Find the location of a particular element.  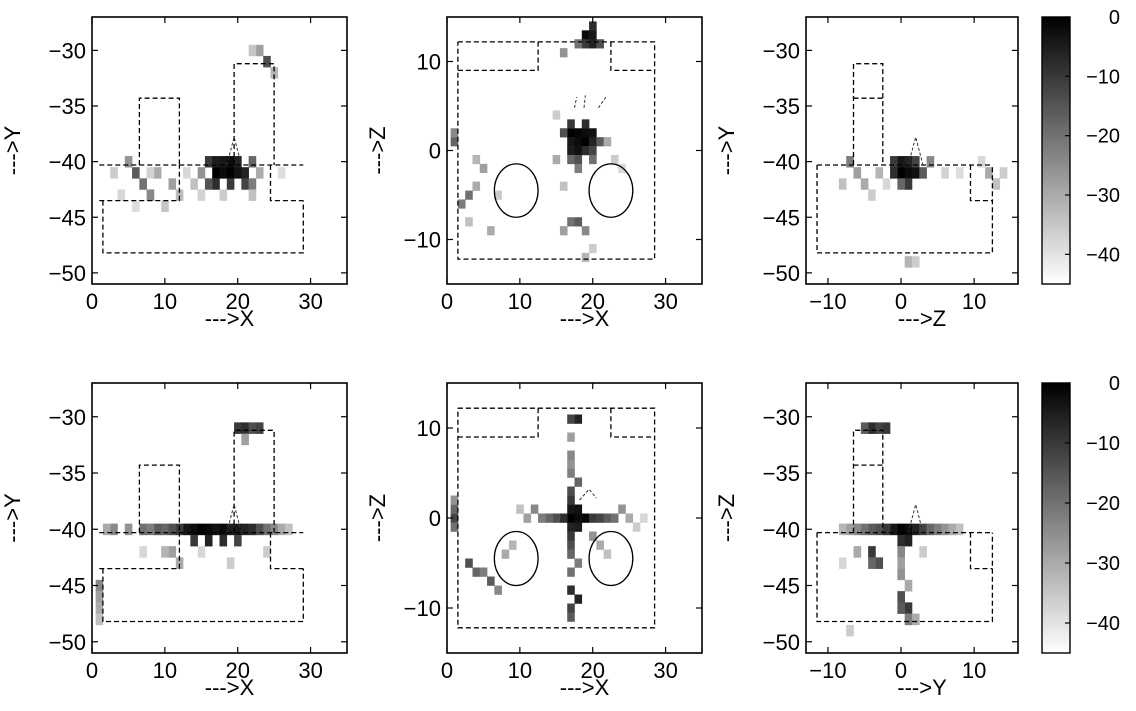

y-tick-label: 10 is located at coordinates (429, 62).